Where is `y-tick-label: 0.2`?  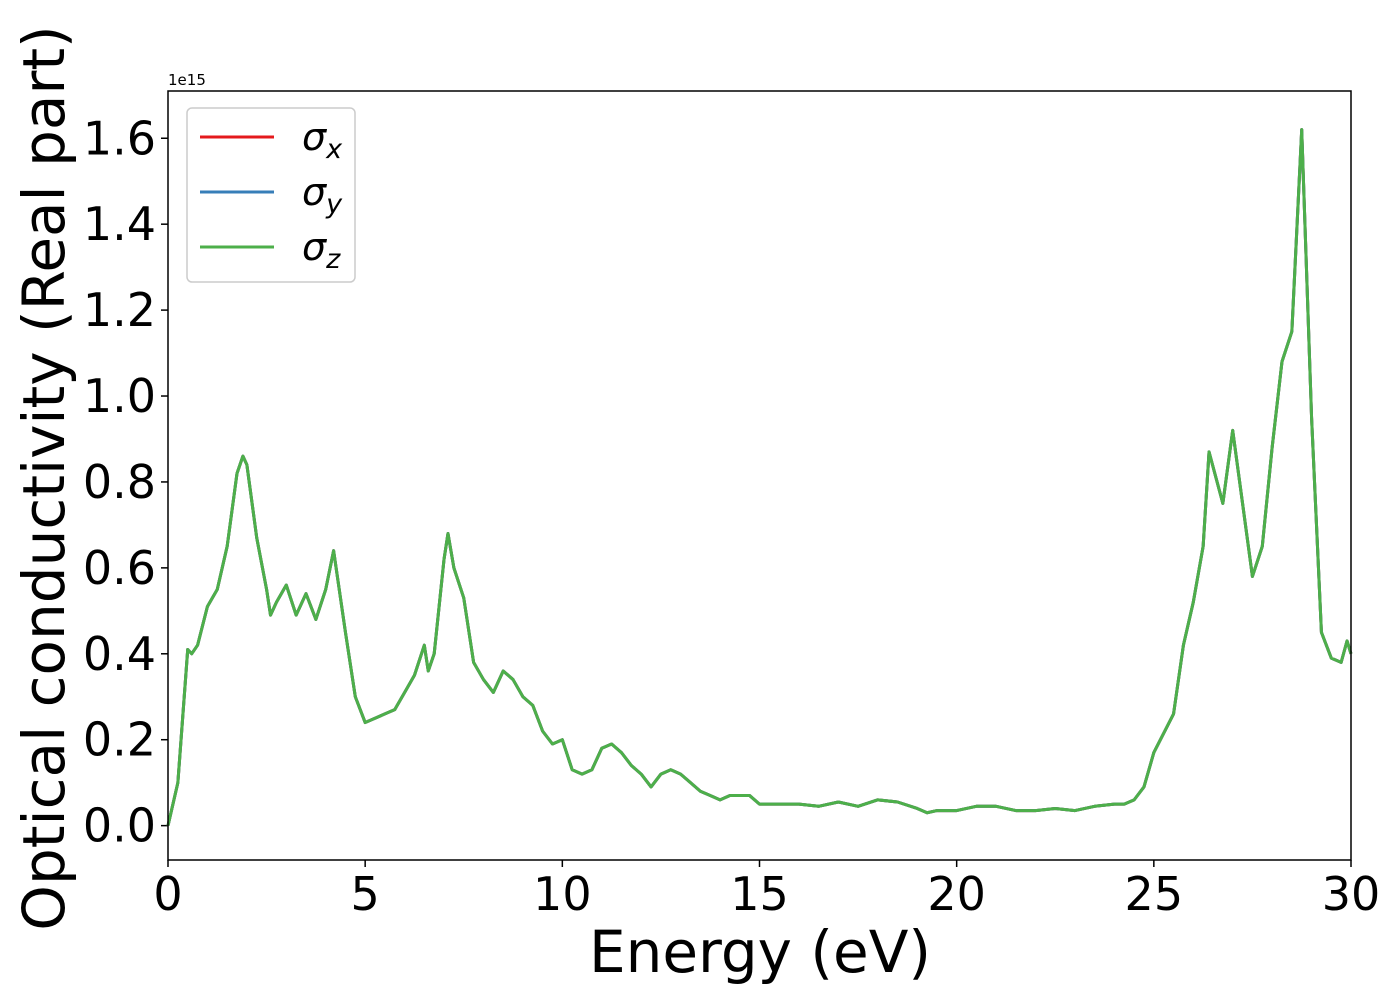
y-tick-label: 0.2 is located at coordinates (119, 740).